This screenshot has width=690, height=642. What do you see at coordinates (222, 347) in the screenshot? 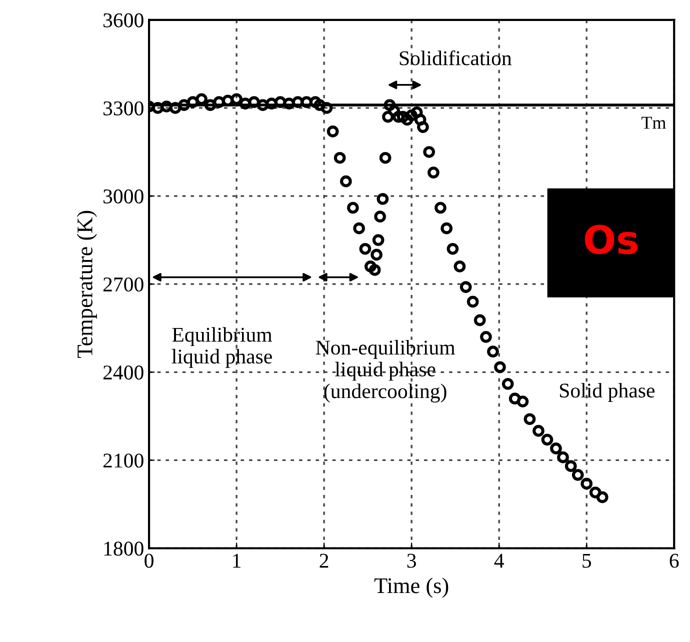
I see `annotation: Equilibrium liquid phase` at bounding box center [222, 347].